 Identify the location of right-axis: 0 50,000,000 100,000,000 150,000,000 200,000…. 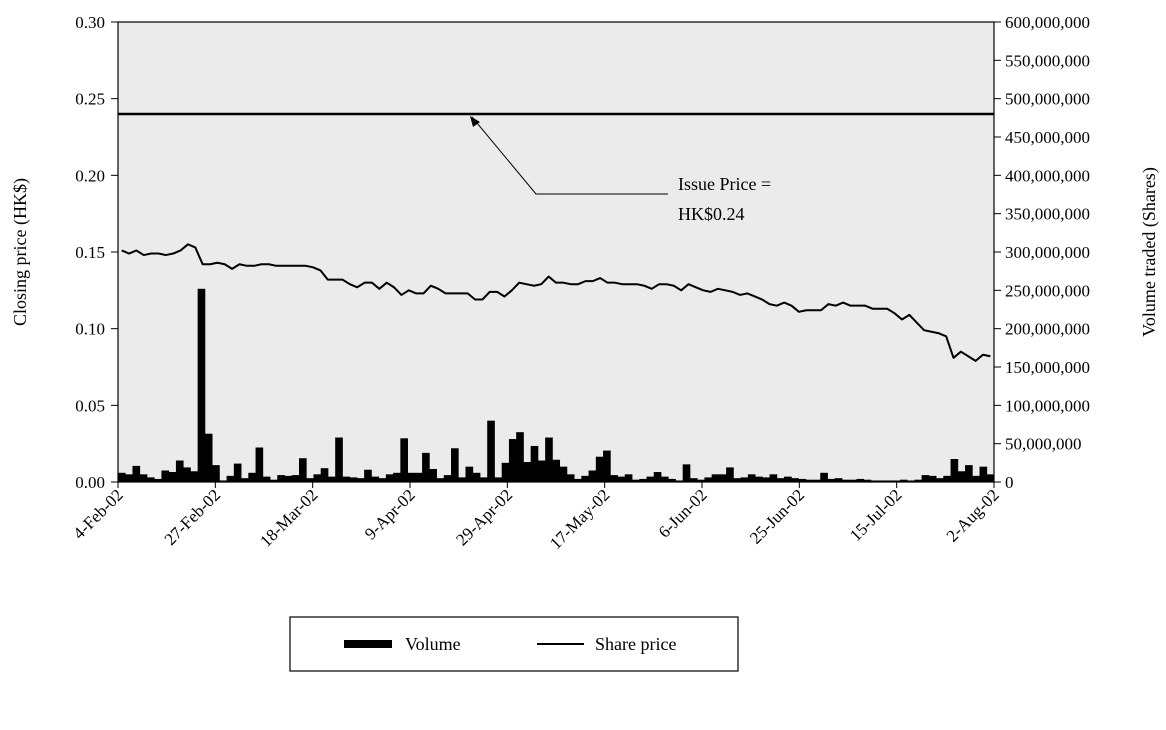
(1042, 252).